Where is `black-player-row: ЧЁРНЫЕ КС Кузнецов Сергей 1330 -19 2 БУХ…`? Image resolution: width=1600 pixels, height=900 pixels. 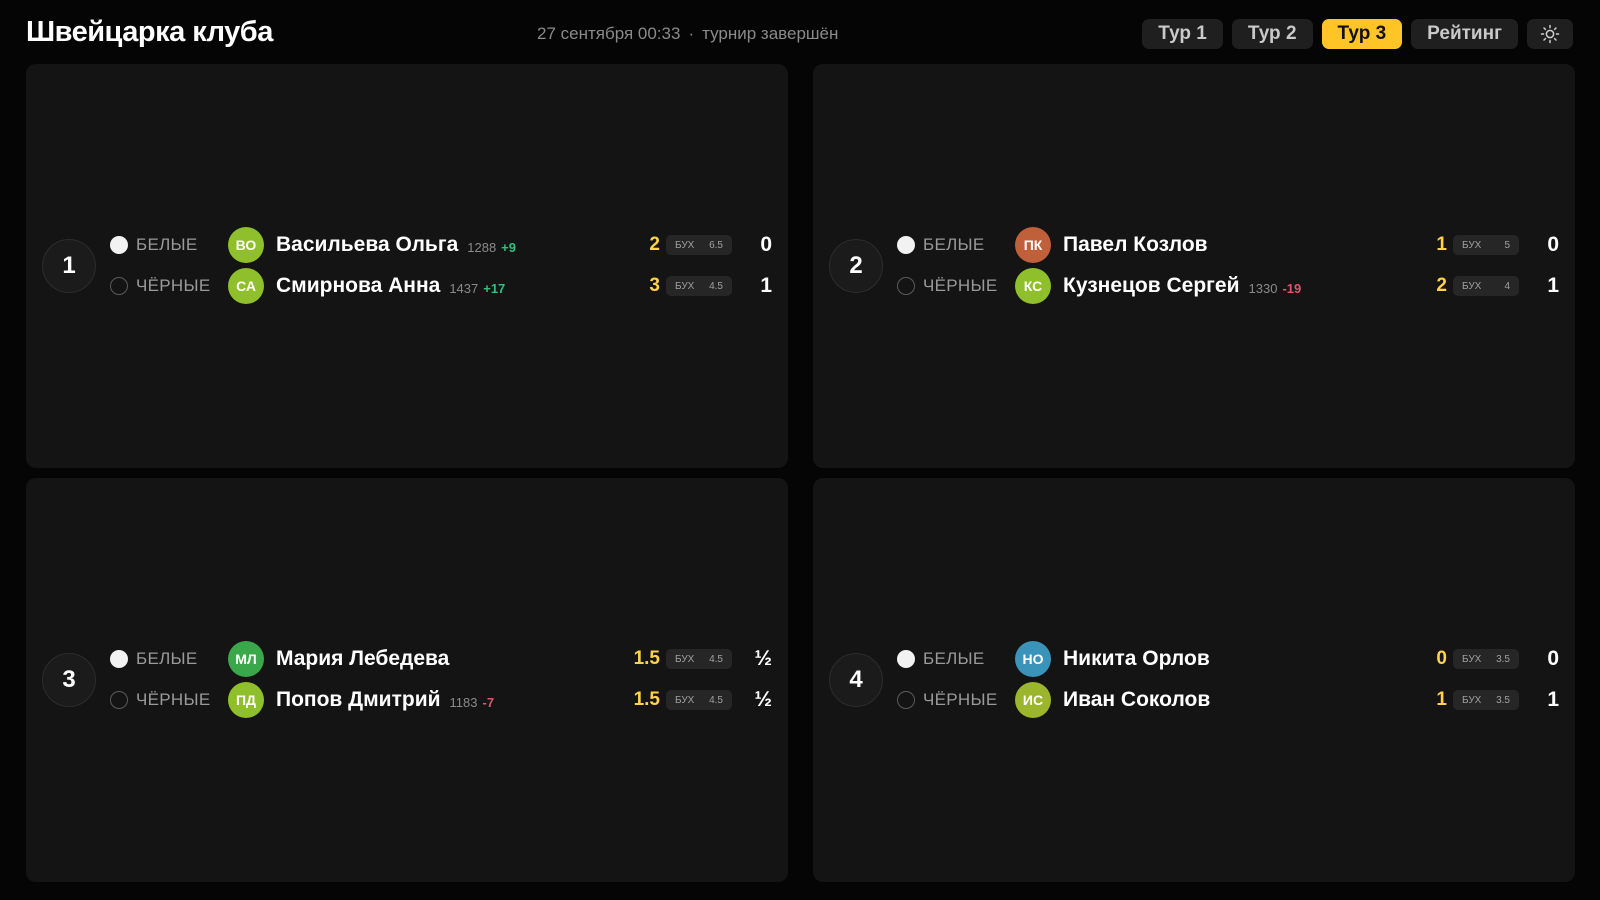
black-player-row: ЧЁРНЫЕ КС Кузнецов Сергей 1330 -19 2 БУХ… is located at coordinates (1228, 286).